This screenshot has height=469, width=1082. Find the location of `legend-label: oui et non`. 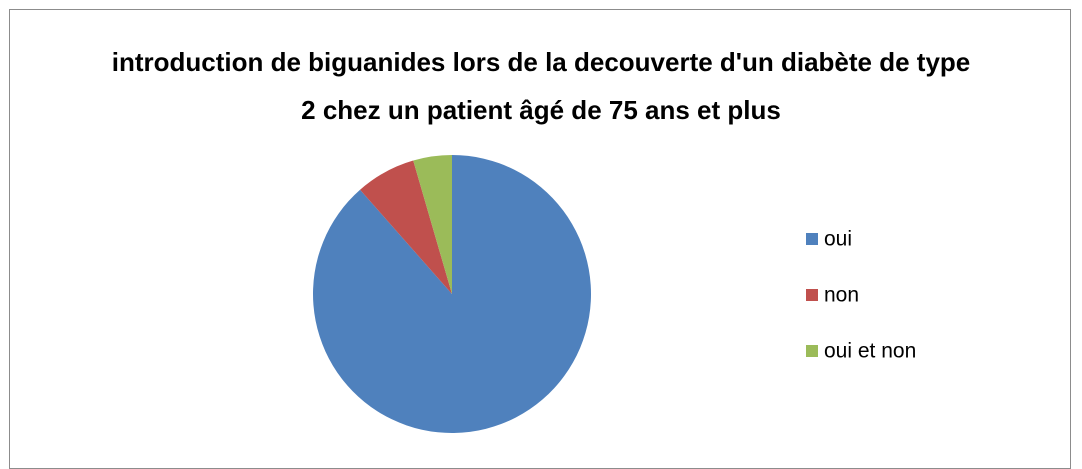

legend-label: oui et non is located at coordinates (870, 351).